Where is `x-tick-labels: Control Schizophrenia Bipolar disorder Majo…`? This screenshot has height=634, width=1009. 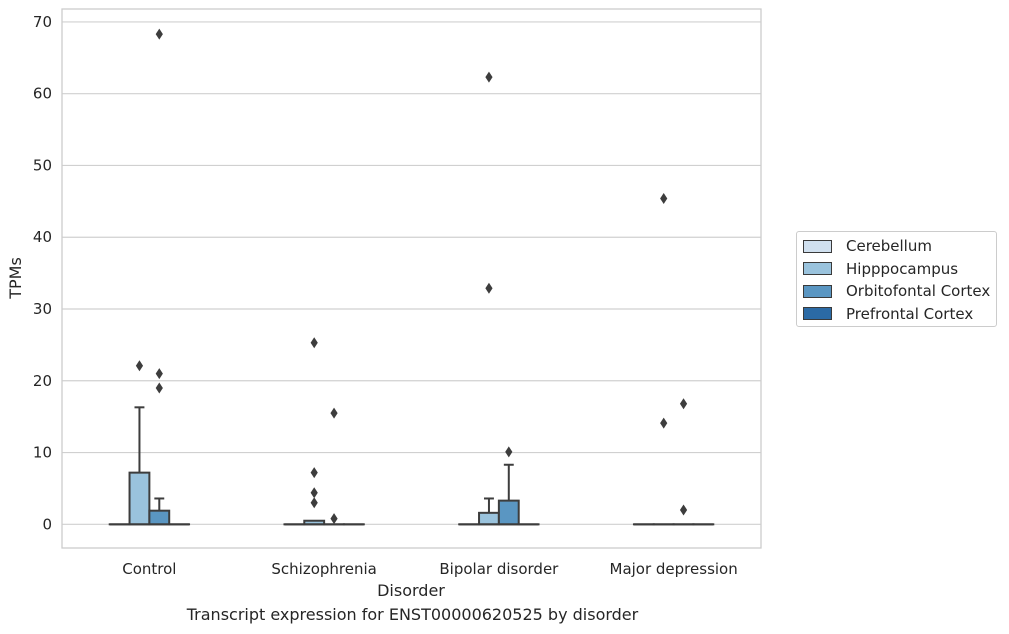 x-tick-labels: Control Schizophrenia Bipolar disorder Majo… is located at coordinates (429, 569).